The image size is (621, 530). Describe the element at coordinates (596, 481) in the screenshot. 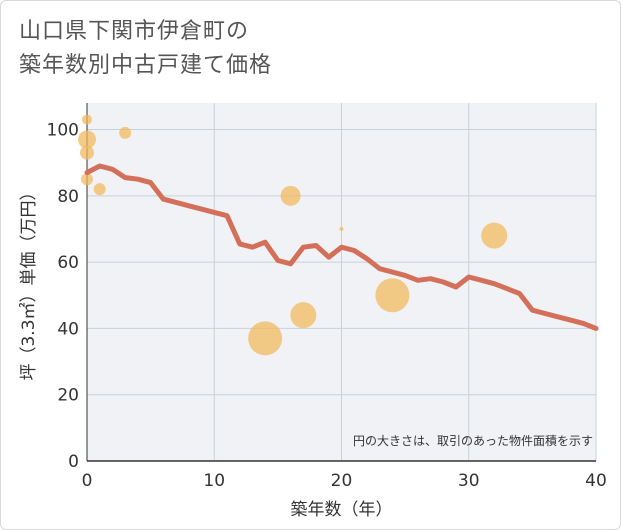

I see `x-tick-label-40: 40` at that location.